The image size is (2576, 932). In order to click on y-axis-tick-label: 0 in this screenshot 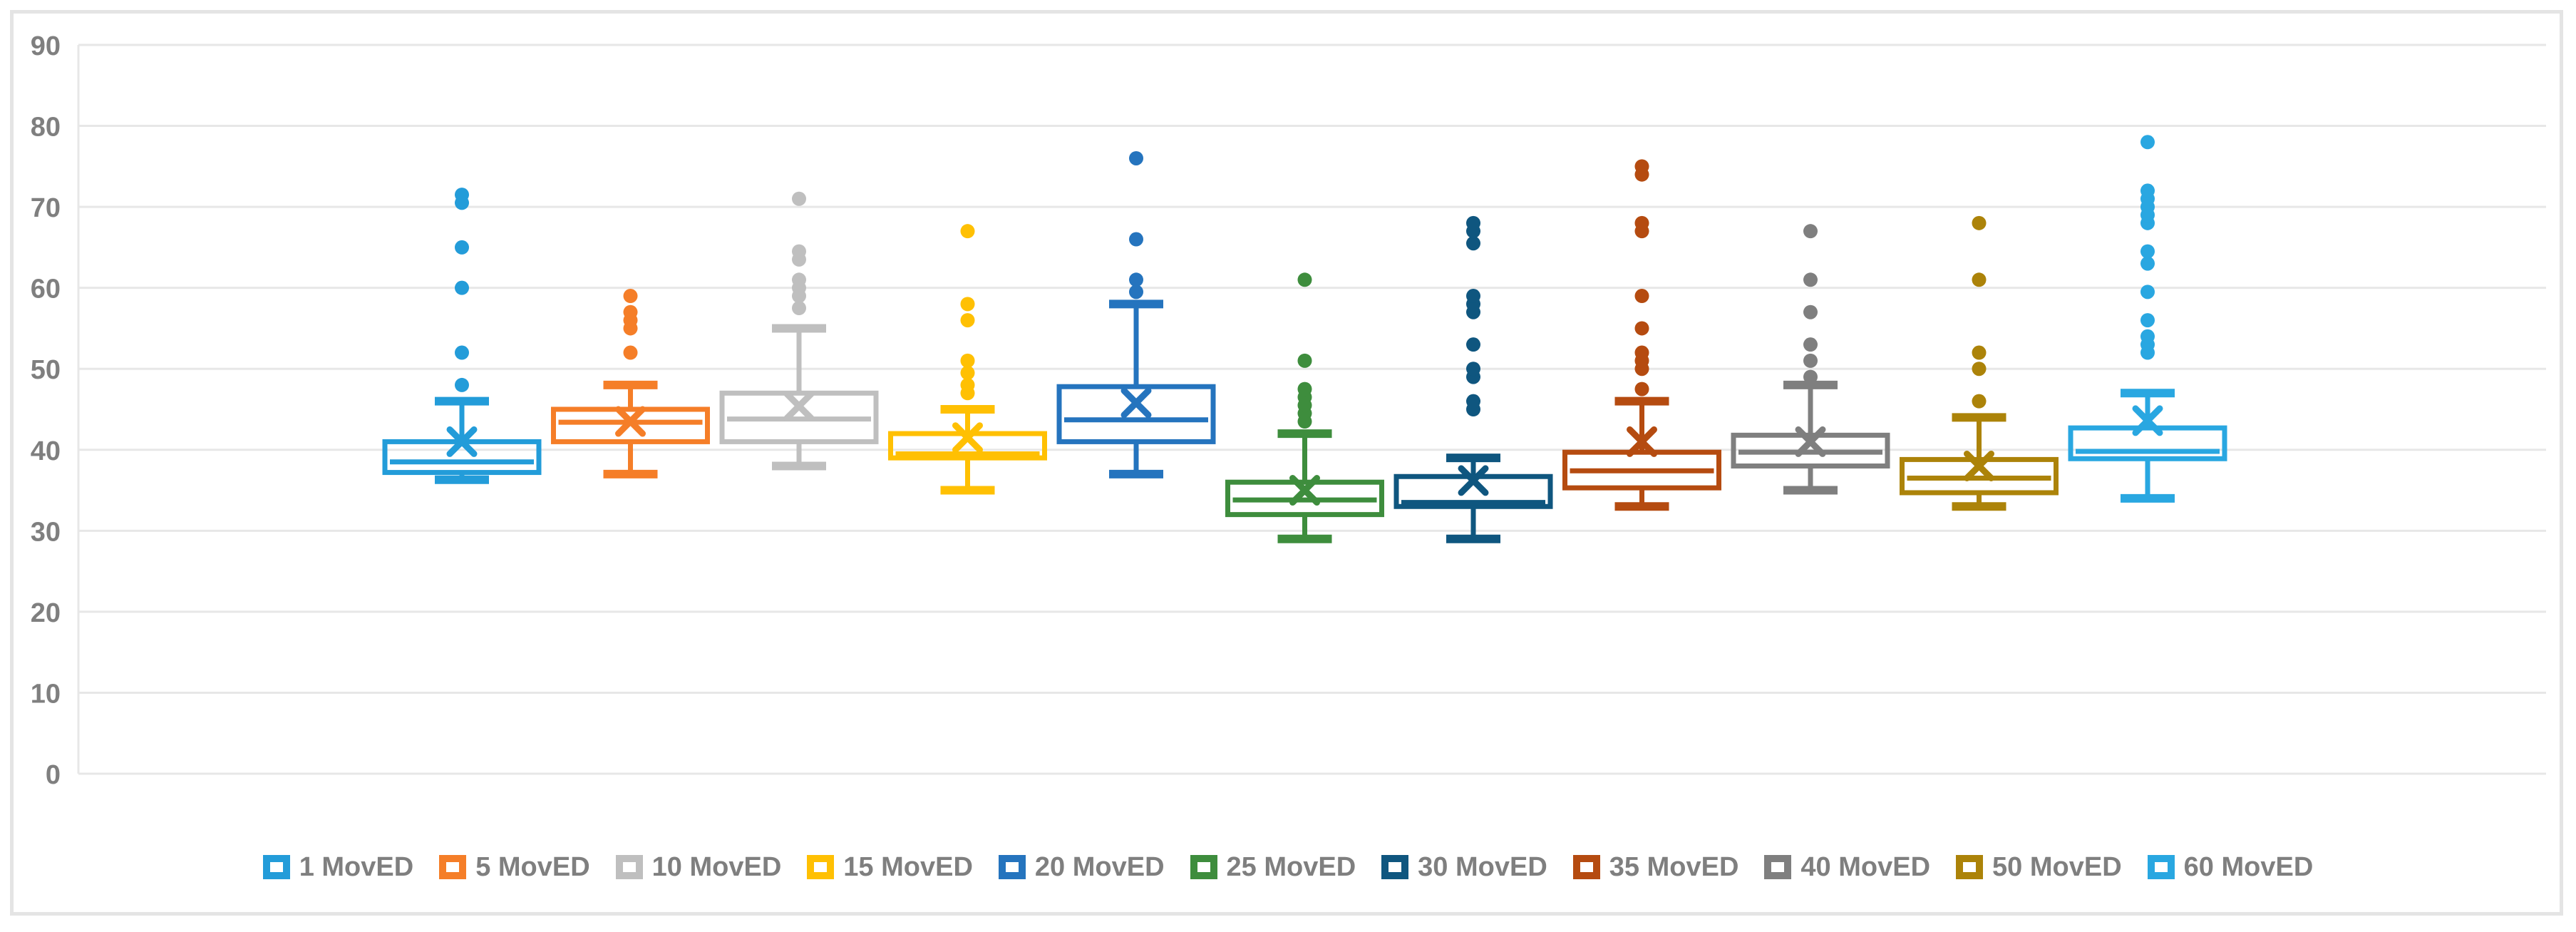, I will do `click(53, 775)`.